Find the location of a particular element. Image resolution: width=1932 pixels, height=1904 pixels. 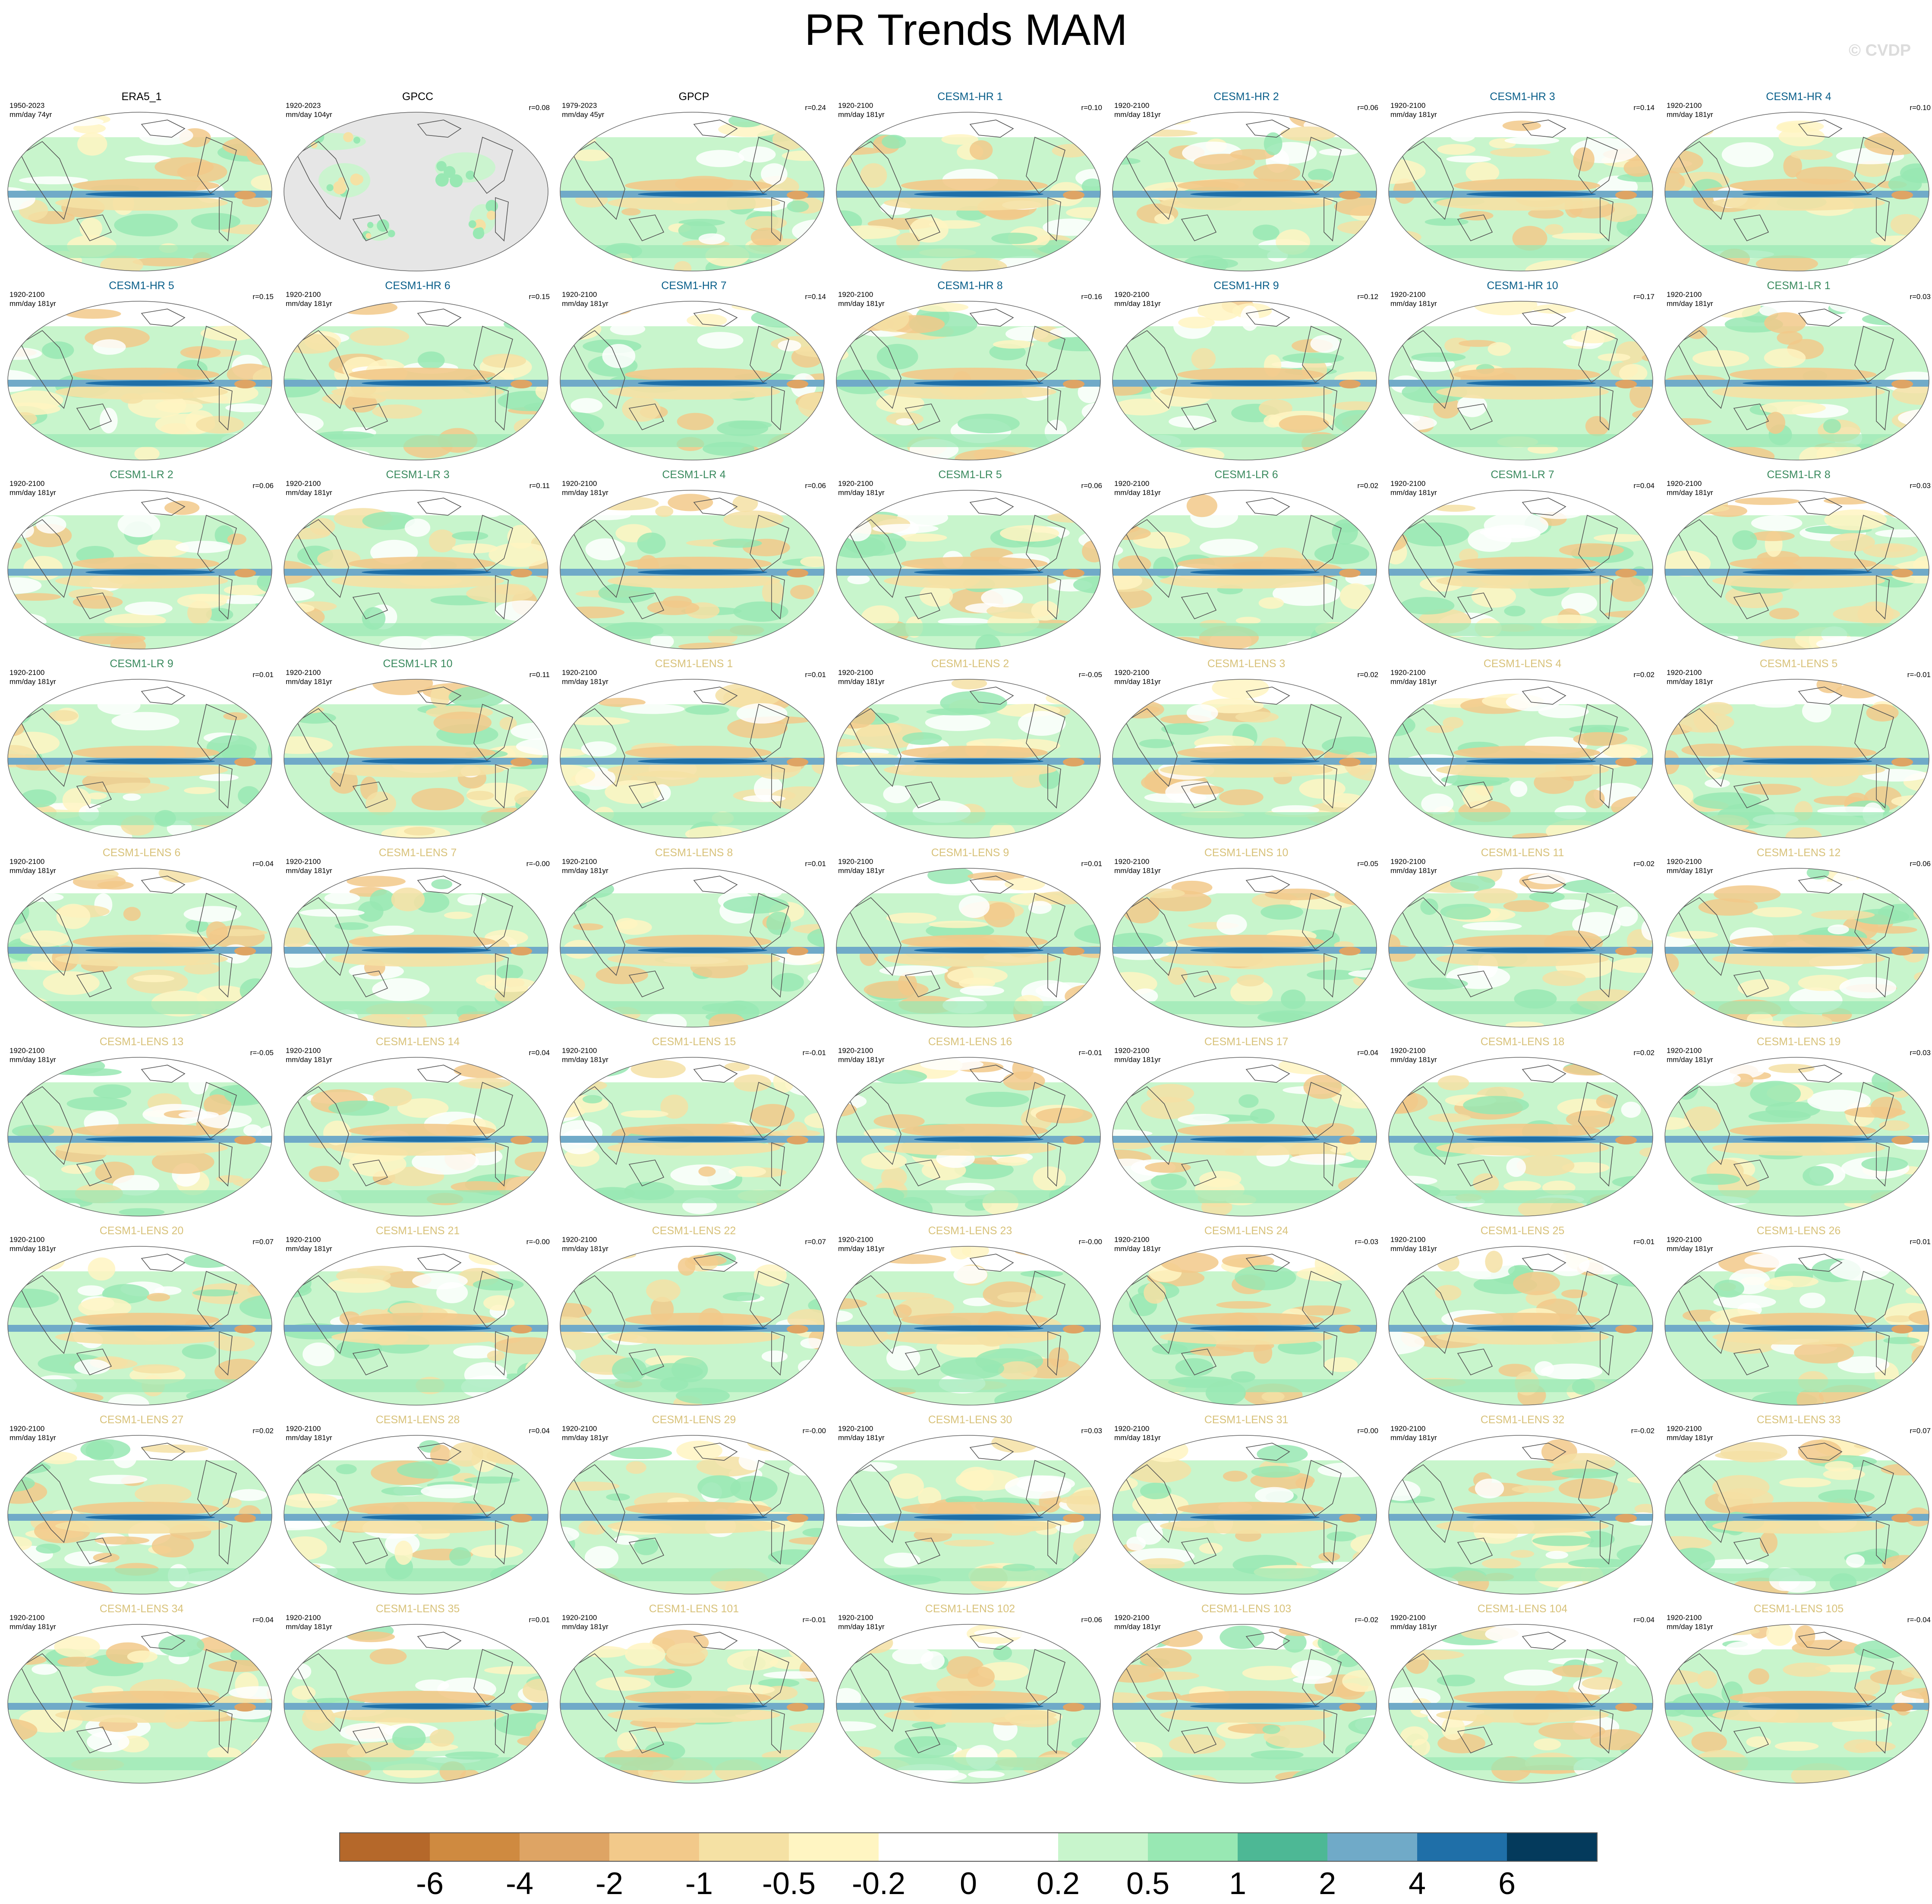

map-panel: CESM1-LENS 12 1920-2100 mm/day 181yr r=0.06 is located at coordinates (1797, 940).